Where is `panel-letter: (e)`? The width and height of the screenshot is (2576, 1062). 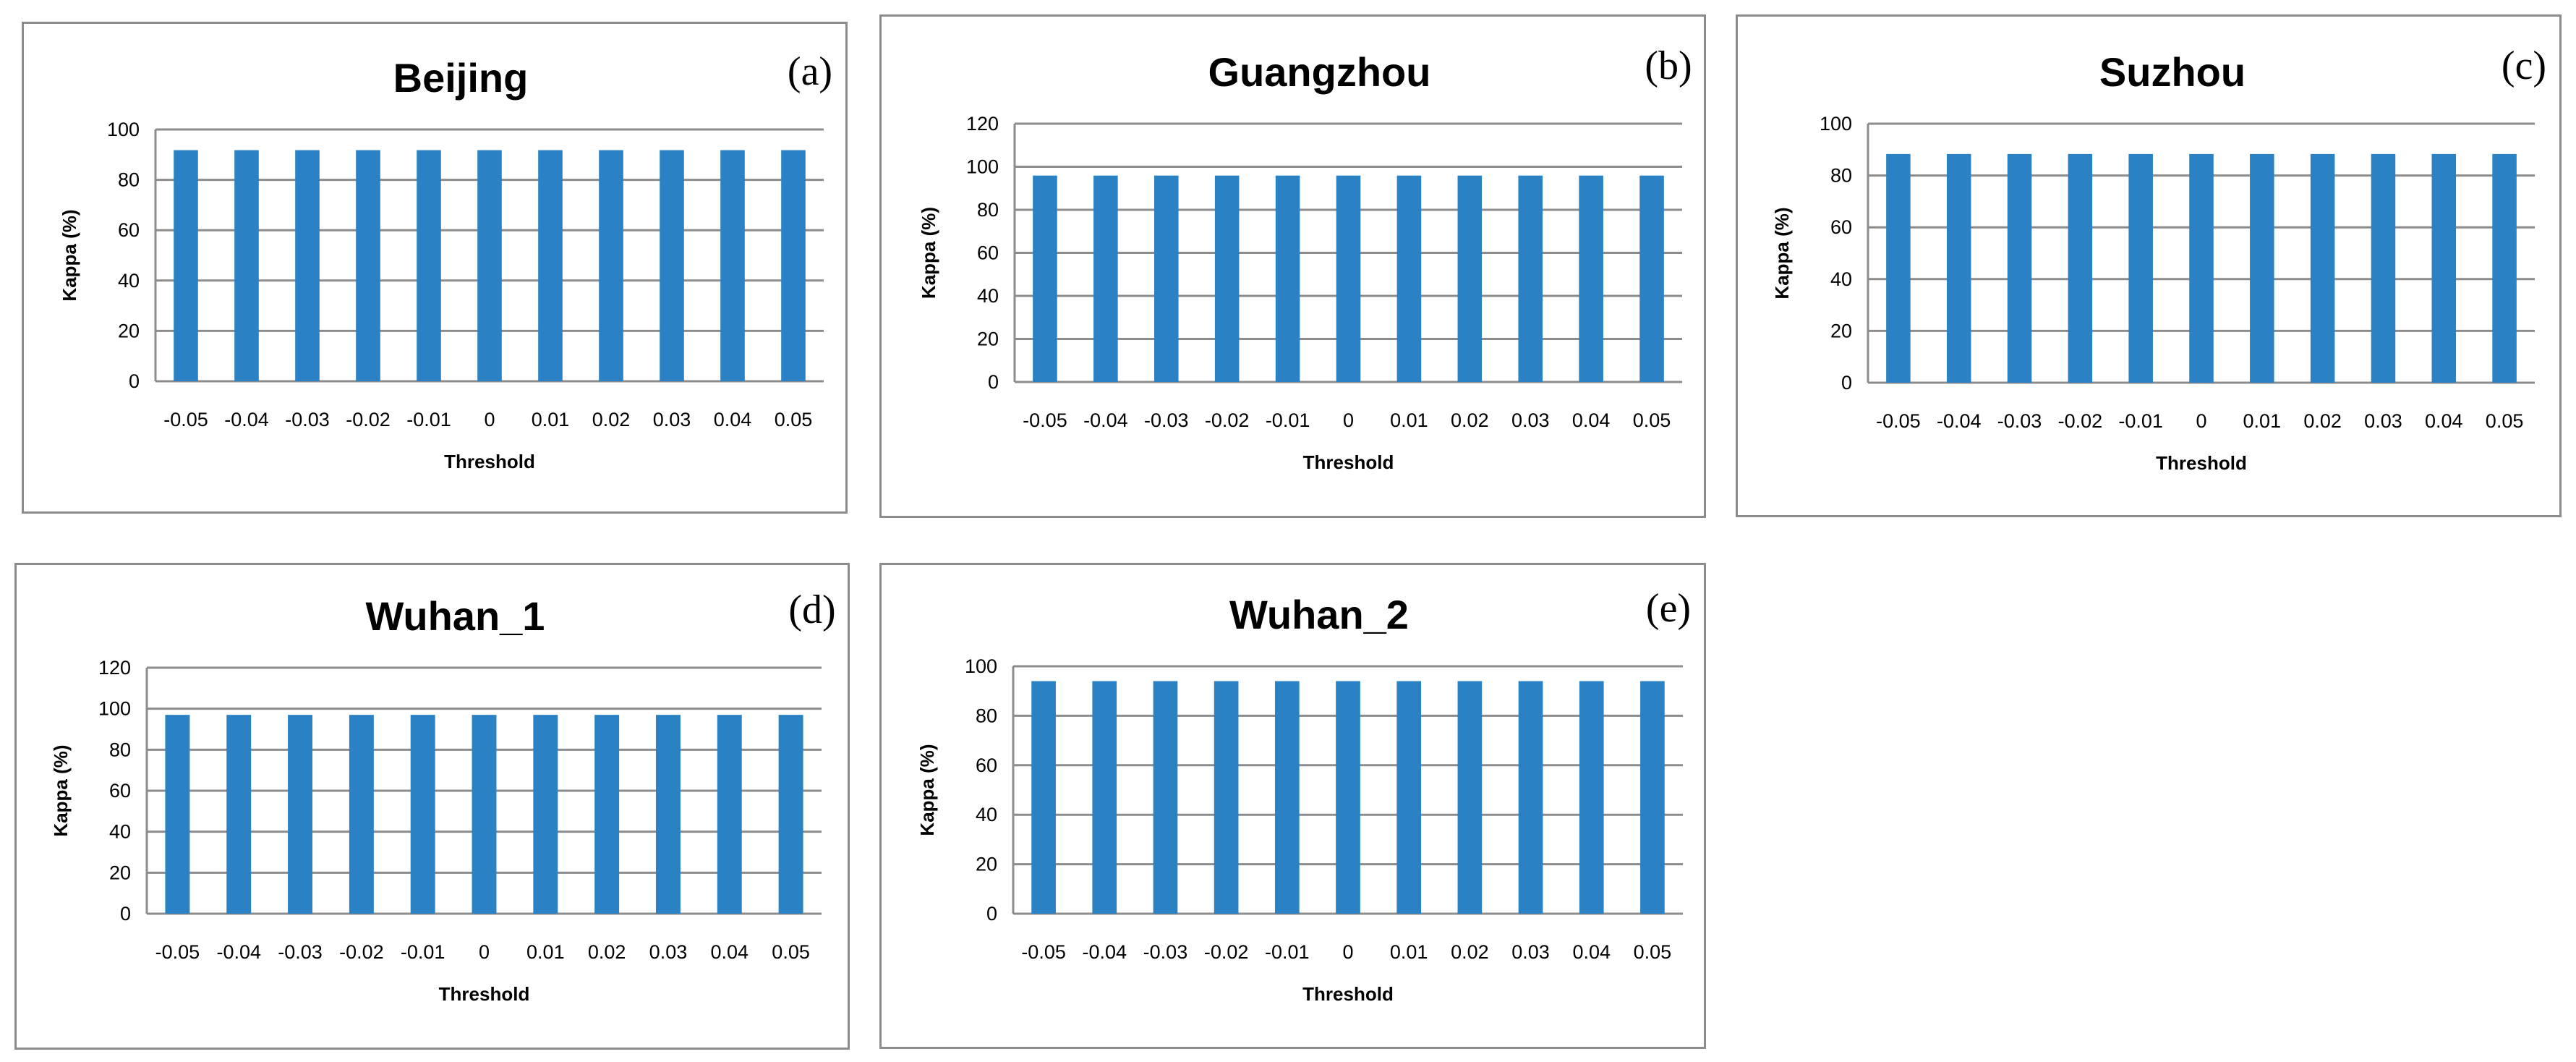
panel-letter: (e) is located at coordinates (1669, 608).